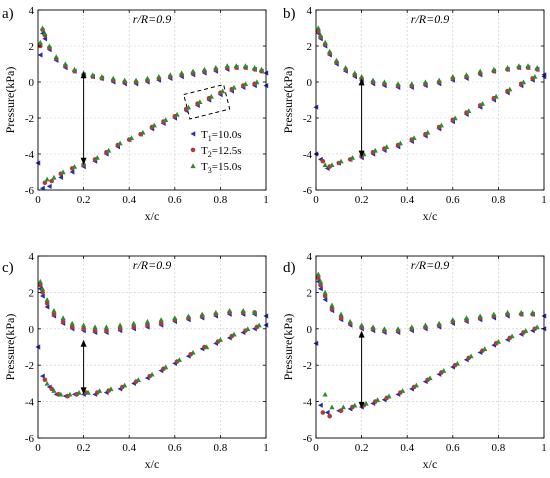 Image resolution: width=550 pixels, height=478 pixels. Describe the element at coordinates (407, 200) in the screenshot. I see `x-tick-label: 0.4` at that location.